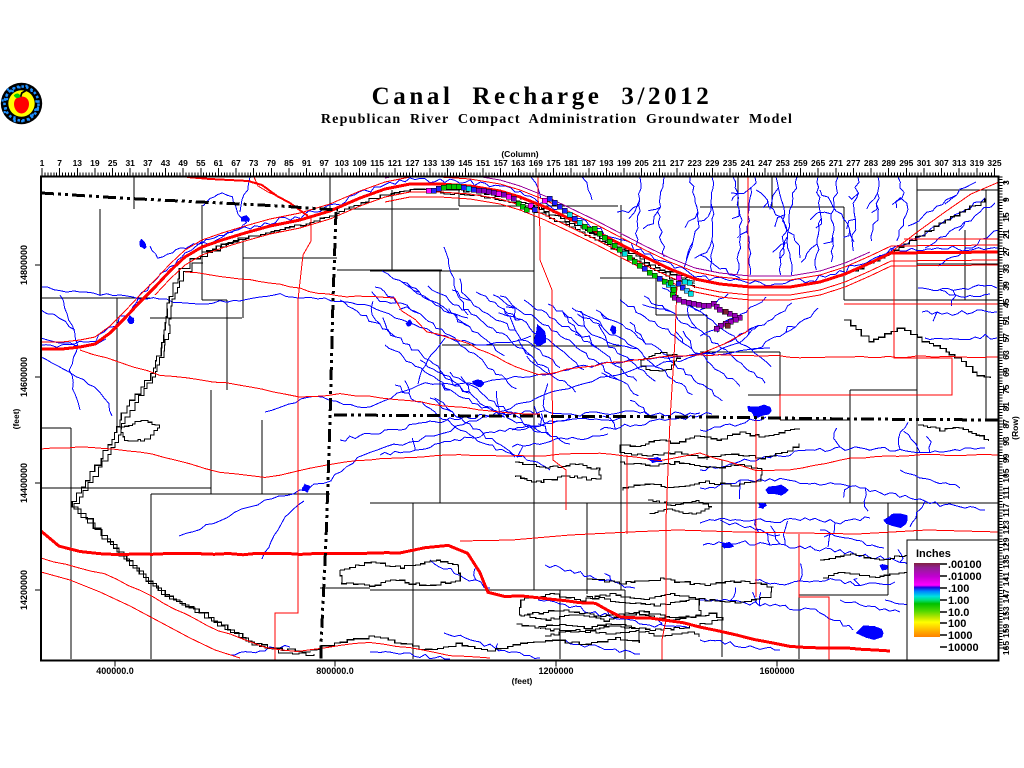 This screenshot has height=768, width=1024. Describe the element at coordinates (836, 163) in the screenshot. I see `svg-text: 271` at that location.